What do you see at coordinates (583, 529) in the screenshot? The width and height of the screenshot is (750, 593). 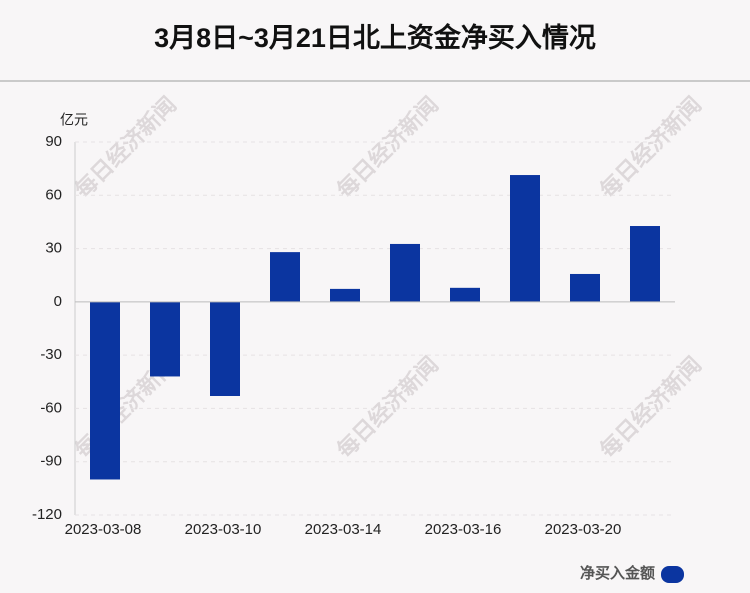 I see `x-tick-label: 2023-03-20` at bounding box center [583, 529].